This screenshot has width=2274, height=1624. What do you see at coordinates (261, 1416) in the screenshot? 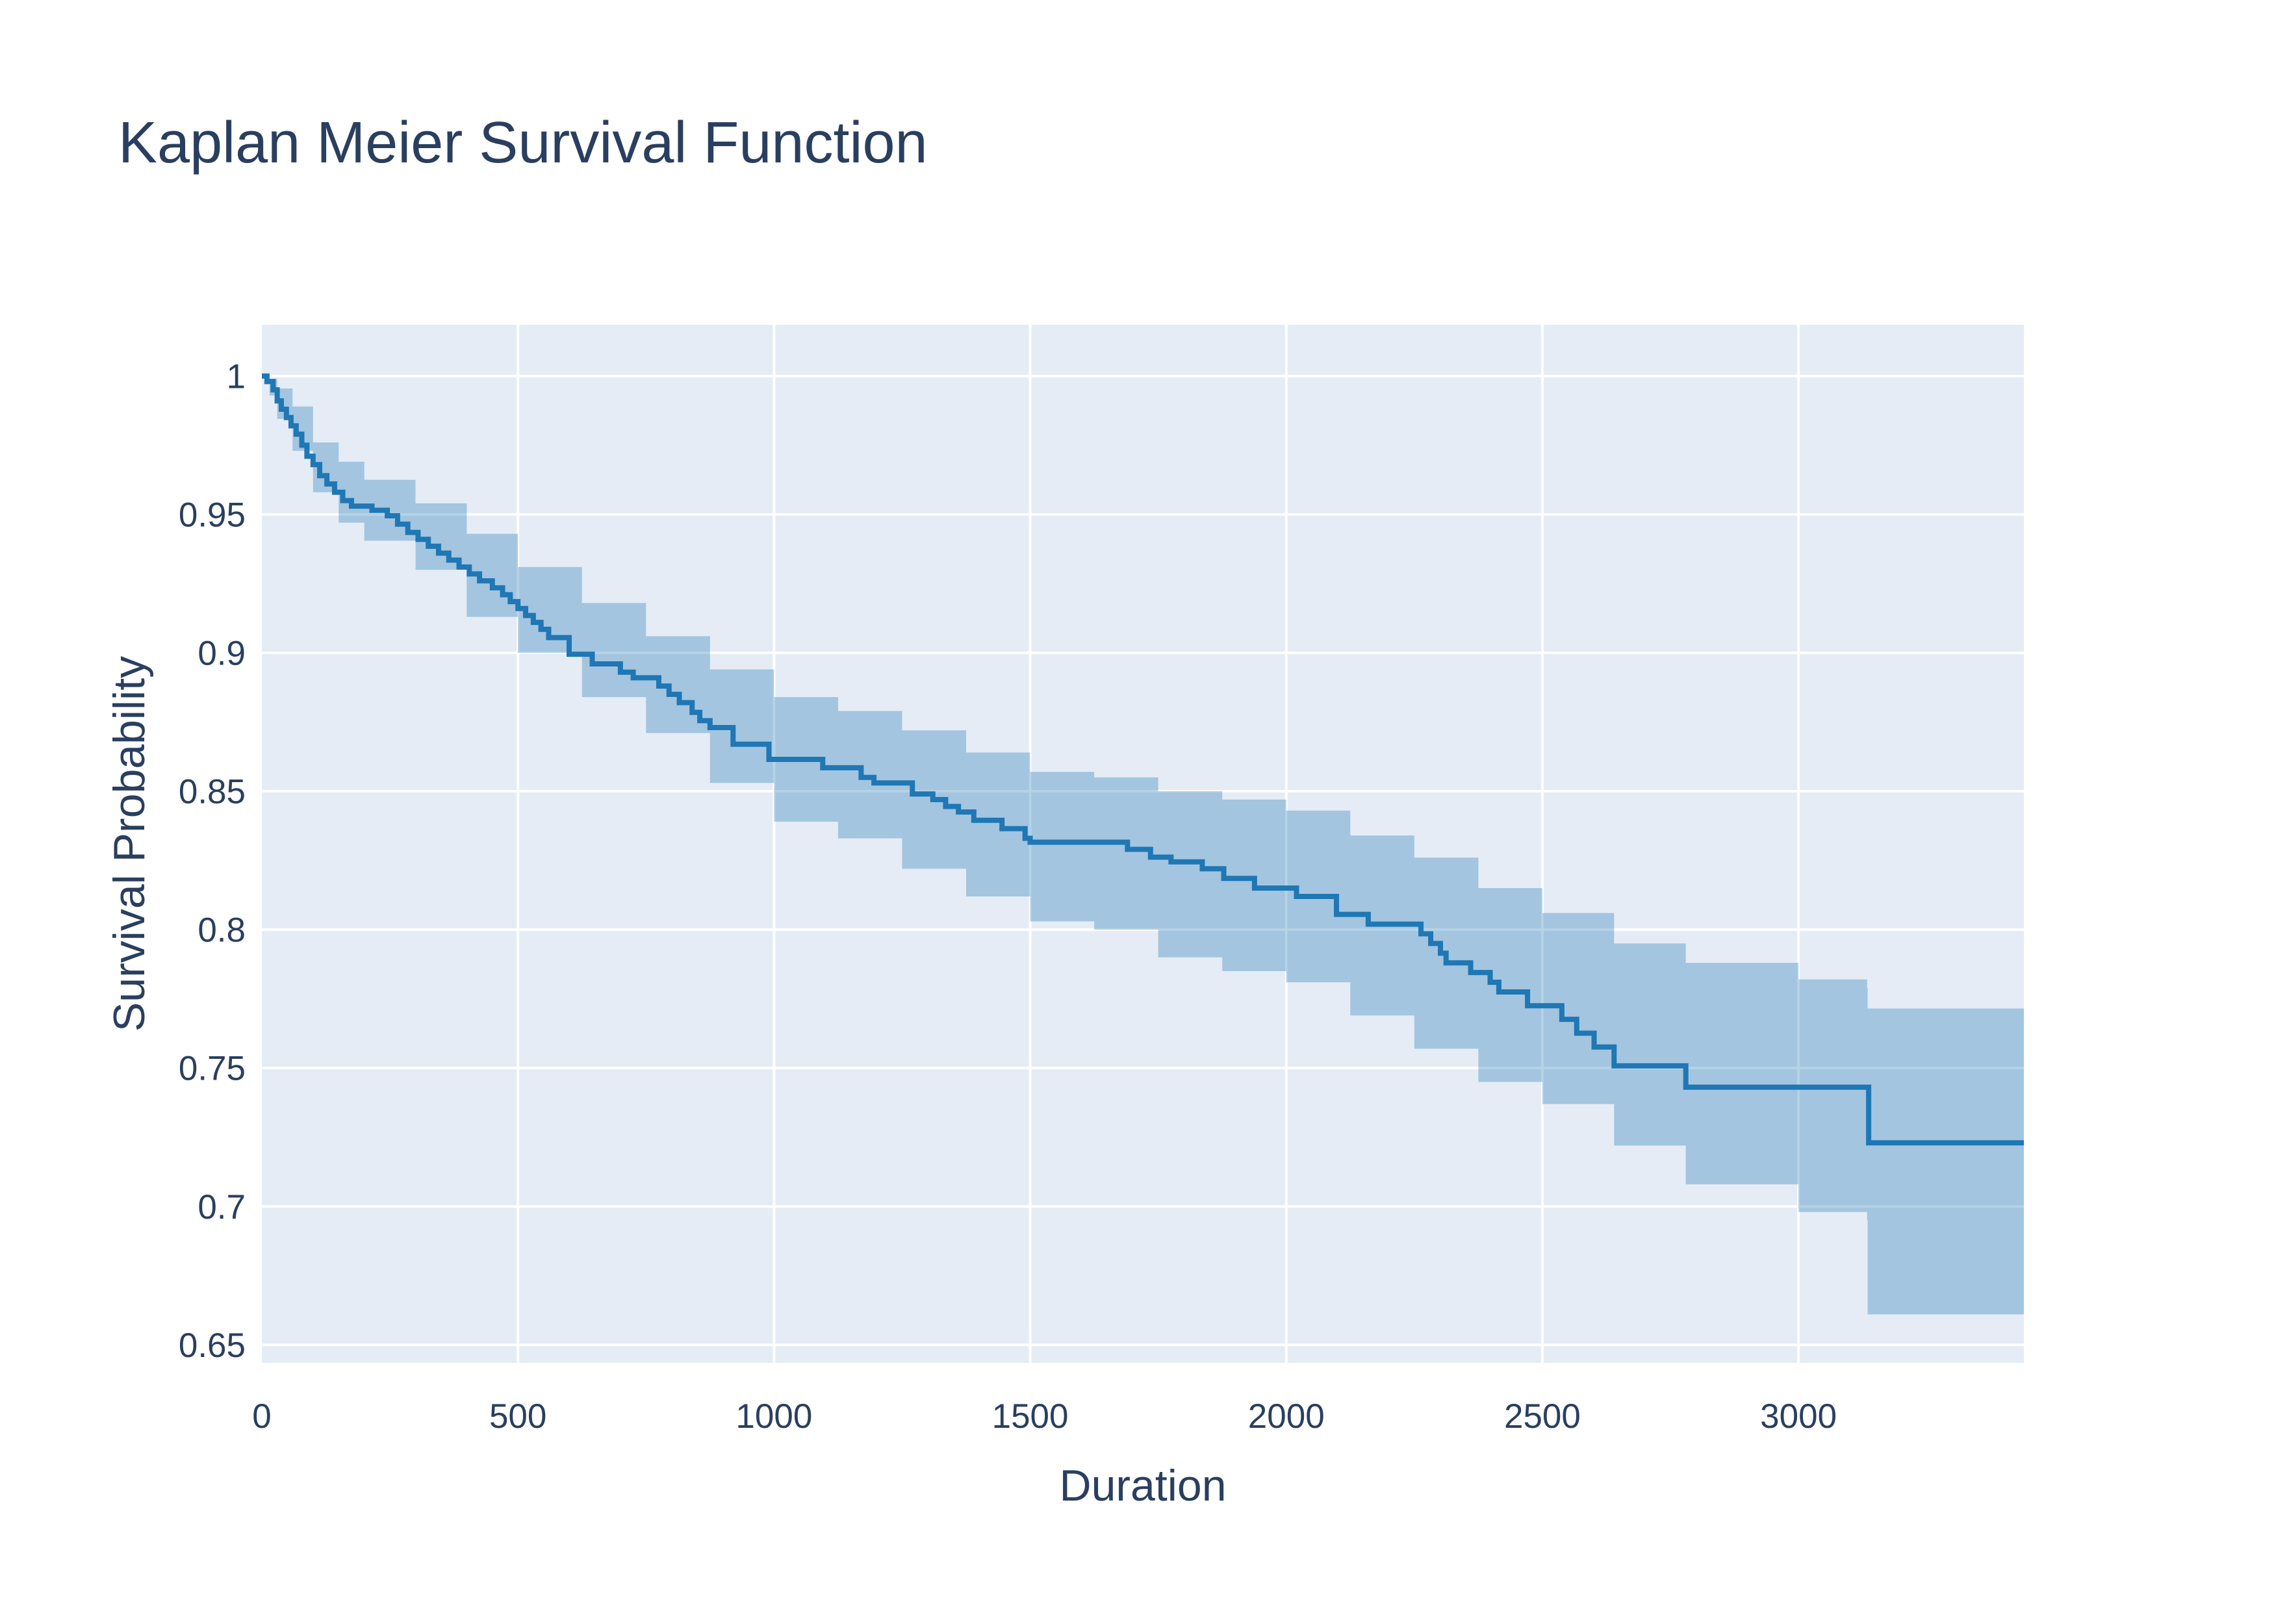
I see `x-tick-label: 0` at bounding box center [261, 1416].